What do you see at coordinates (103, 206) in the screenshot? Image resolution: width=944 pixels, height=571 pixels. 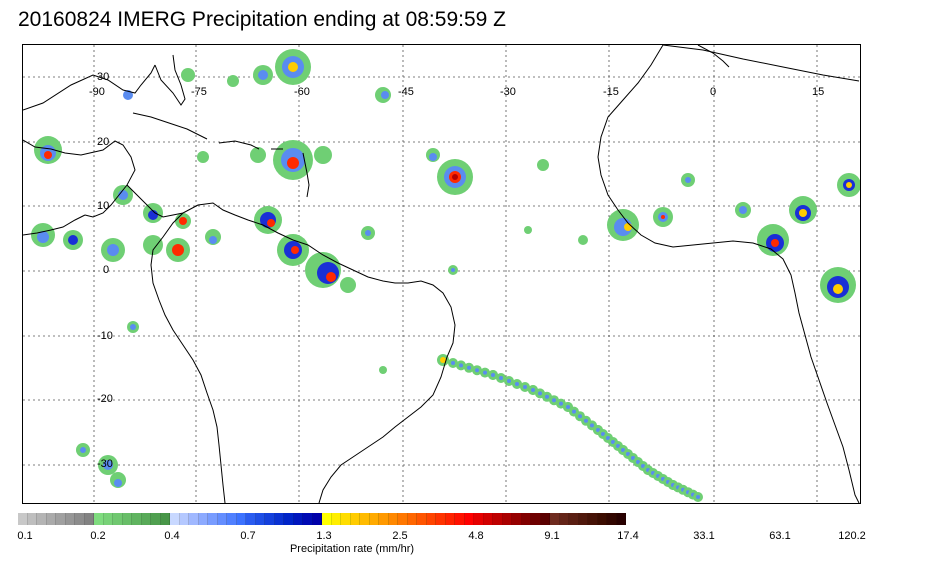 I see `lat-label-10n: 10` at bounding box center [103, 206].